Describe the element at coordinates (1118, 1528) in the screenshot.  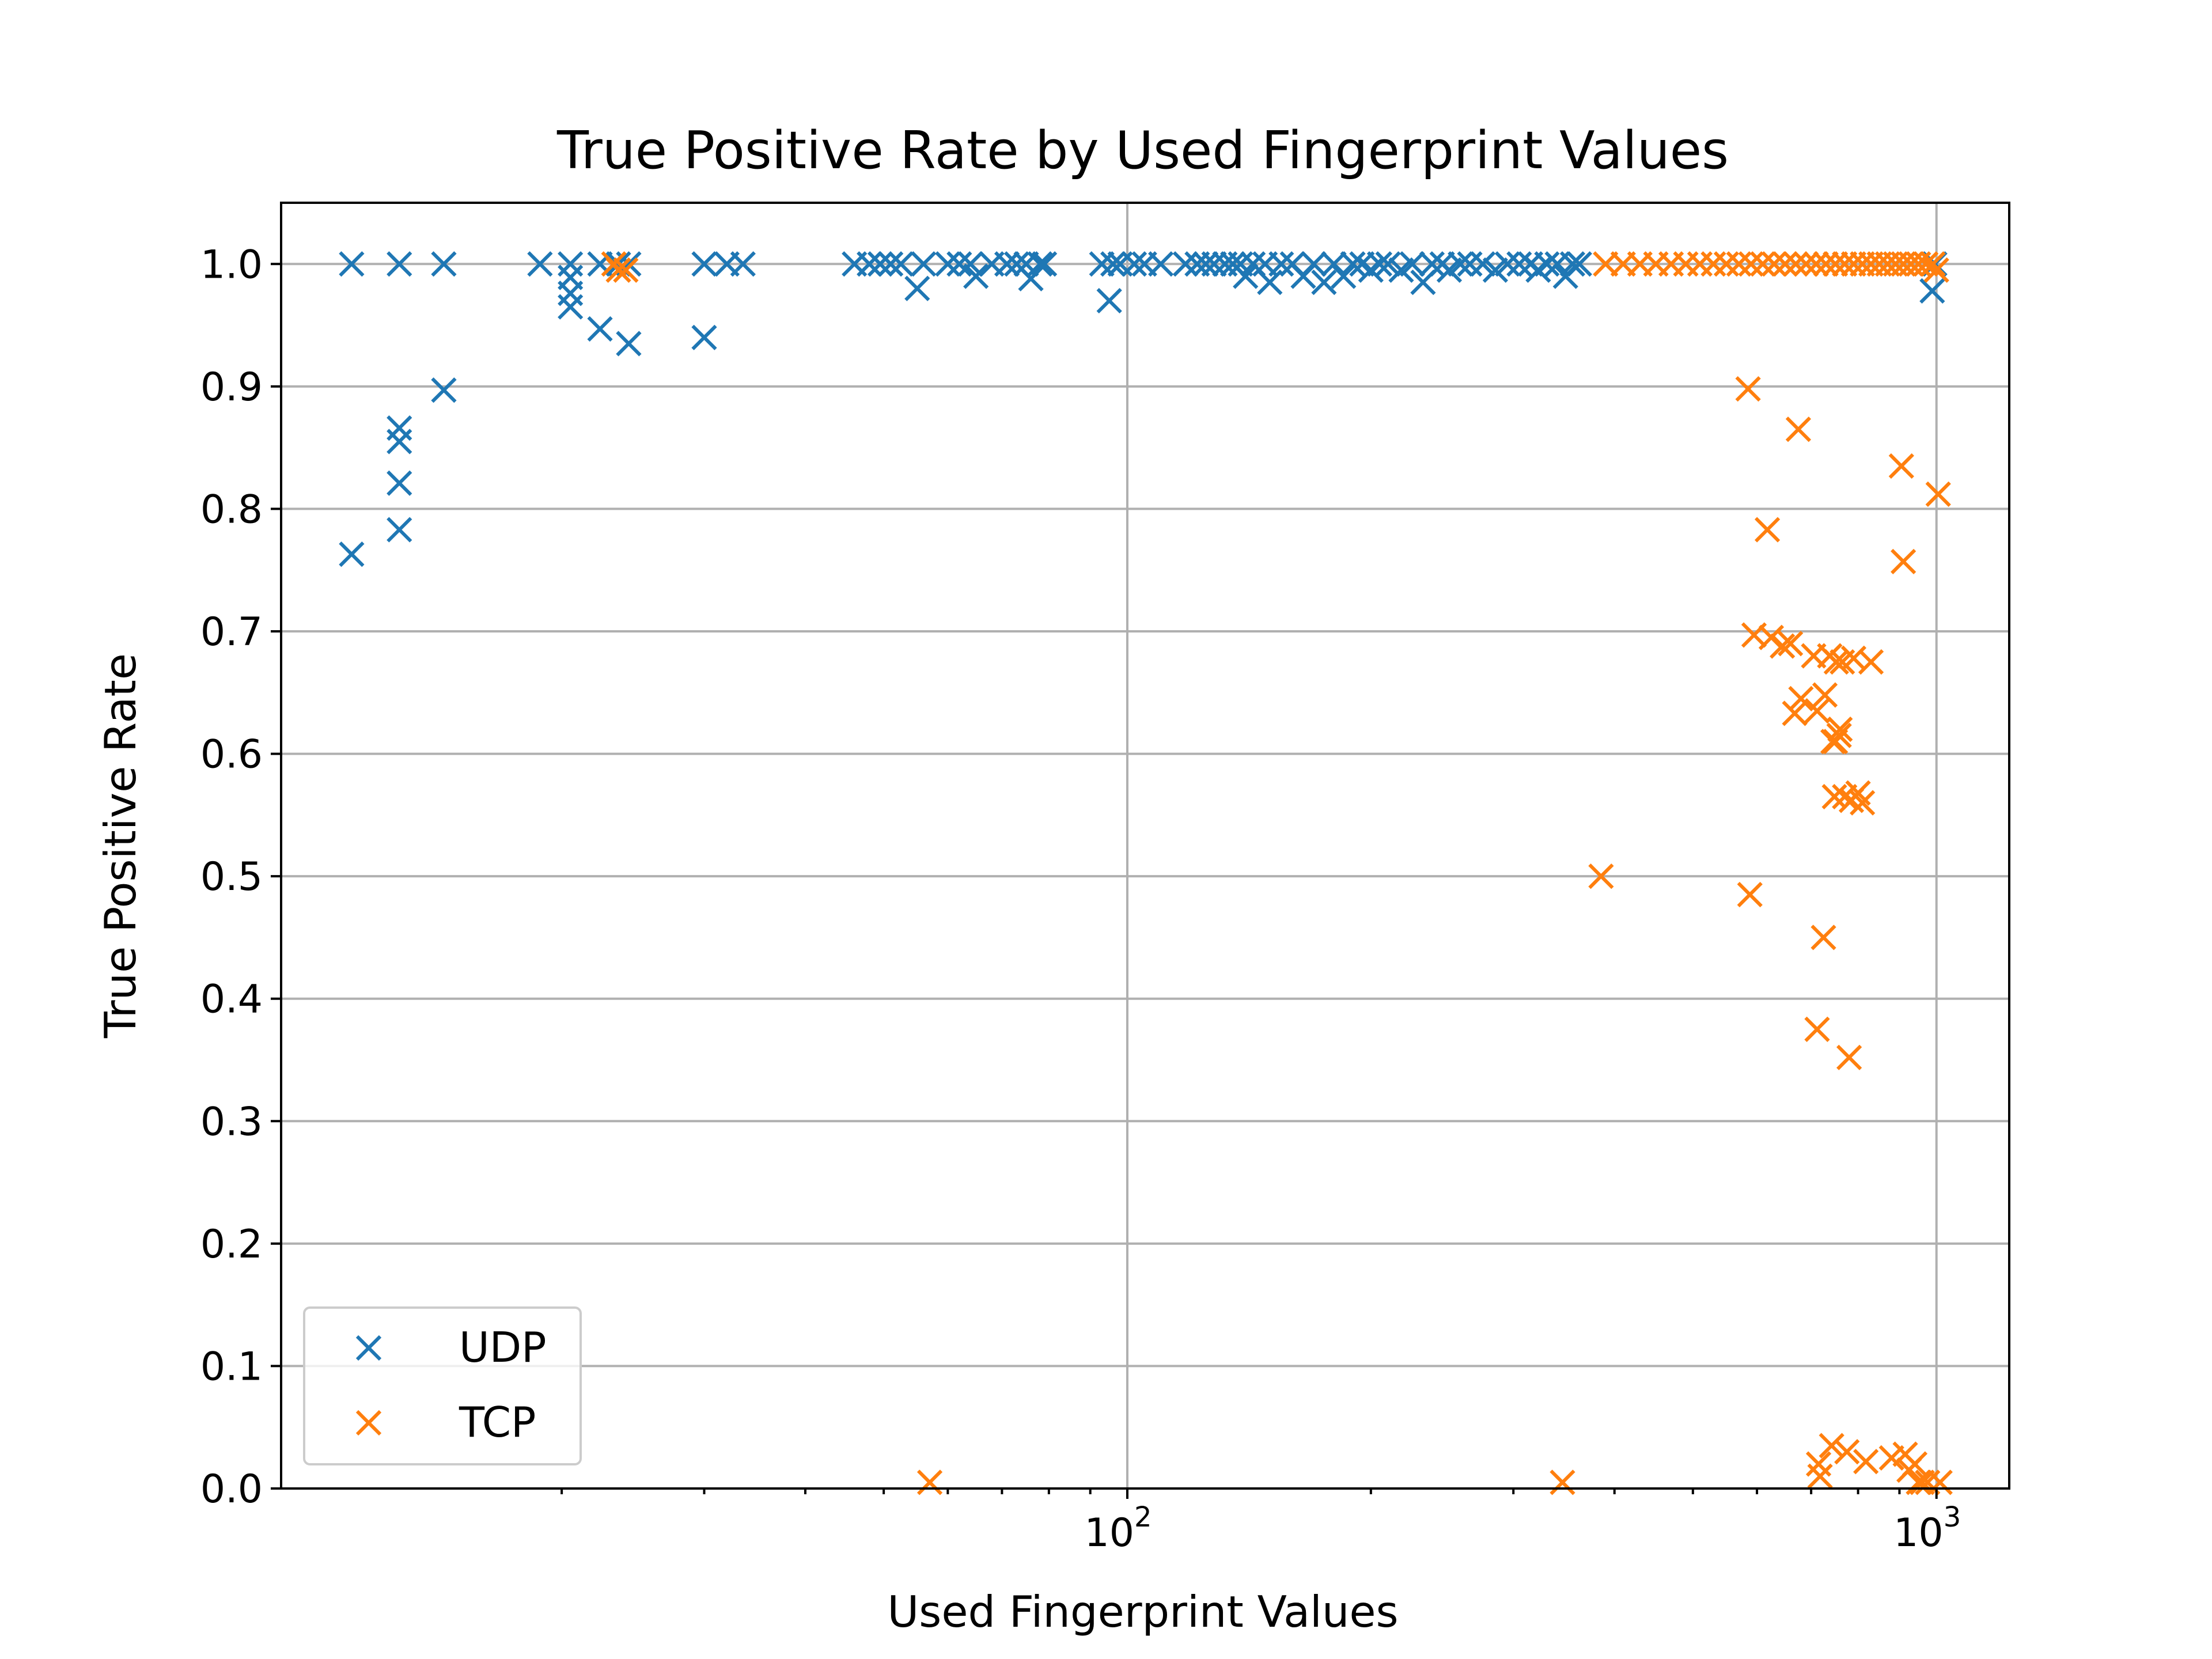
I see `x-tick-label: 102` at that location.